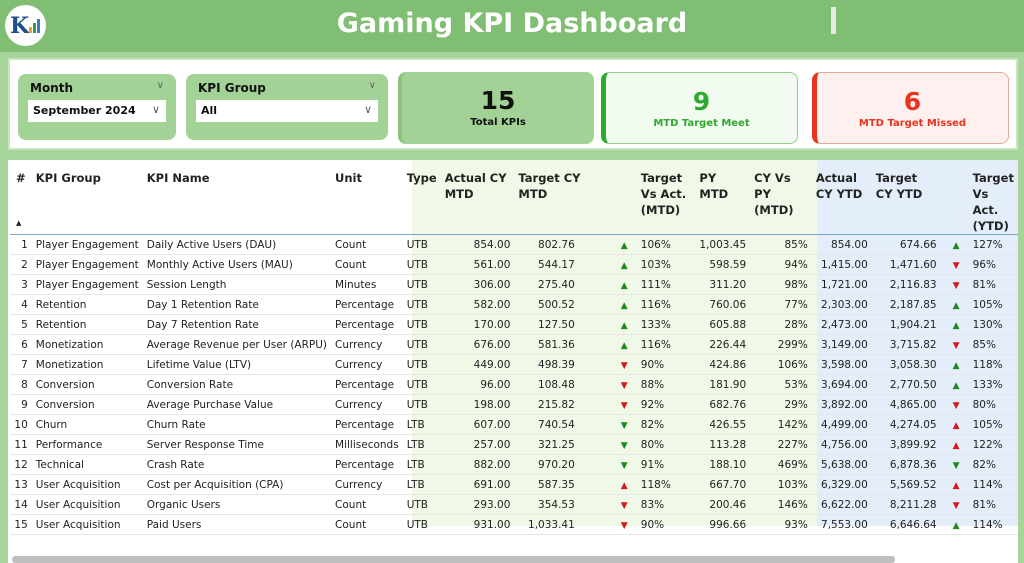 The height and width of the screenshot is (563, 1024). What do you see at coordinates (723, 384) in the screenshot?
I see `py-mtd-cell: 181.90` at bounding box center [723, 384].